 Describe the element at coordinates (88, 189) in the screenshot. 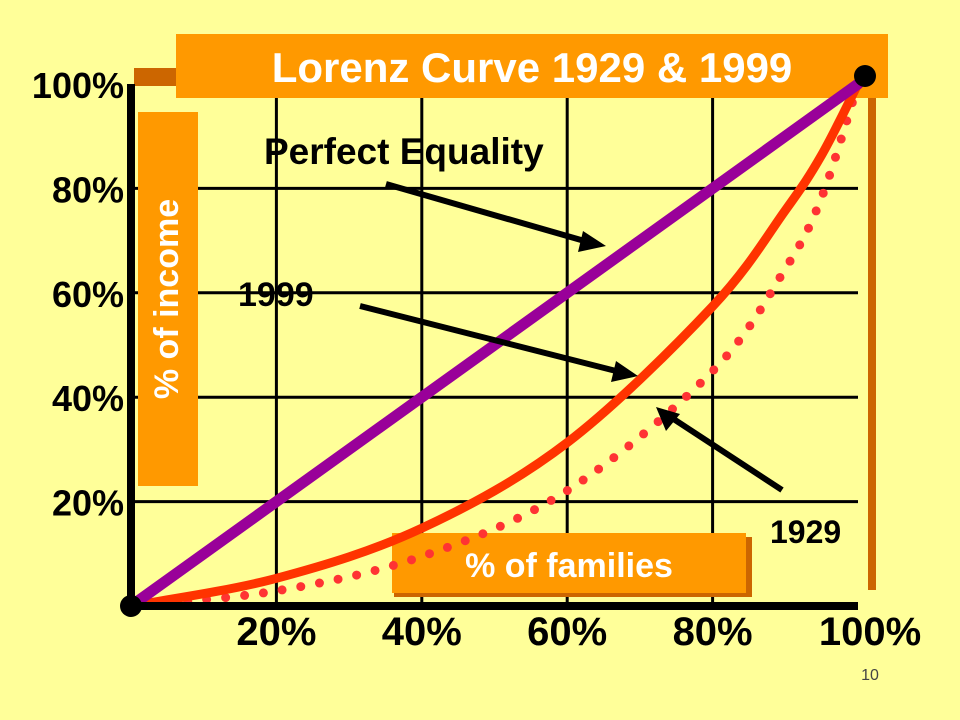

I see `y-tick-label: 80%` at that location.